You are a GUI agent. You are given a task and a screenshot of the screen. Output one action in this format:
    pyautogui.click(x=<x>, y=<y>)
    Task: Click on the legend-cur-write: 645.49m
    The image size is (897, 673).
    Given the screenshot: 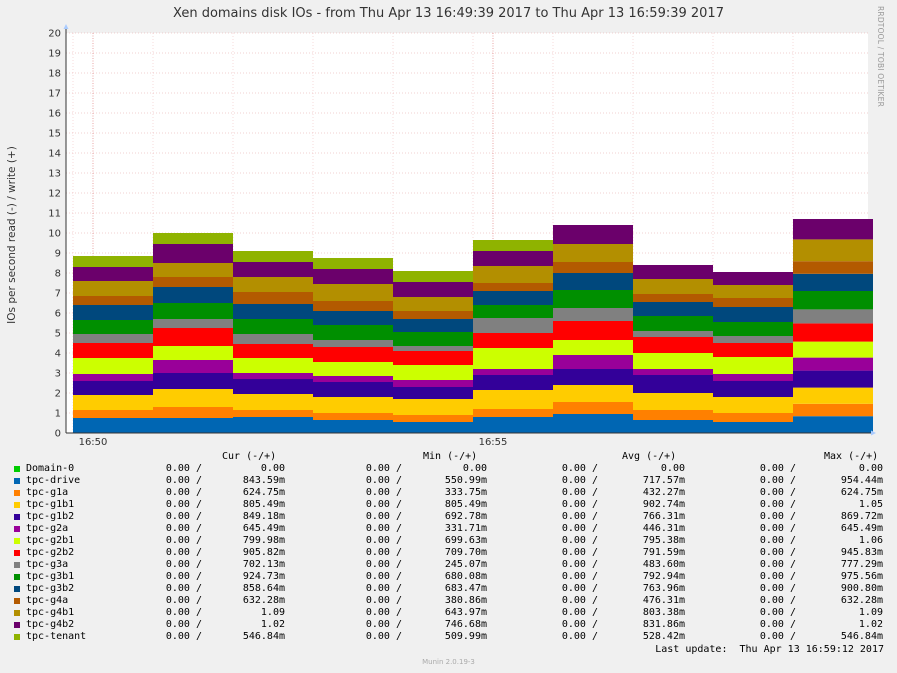 What is the action you would take?
    pyautogui.click(x=263, y=528)
    